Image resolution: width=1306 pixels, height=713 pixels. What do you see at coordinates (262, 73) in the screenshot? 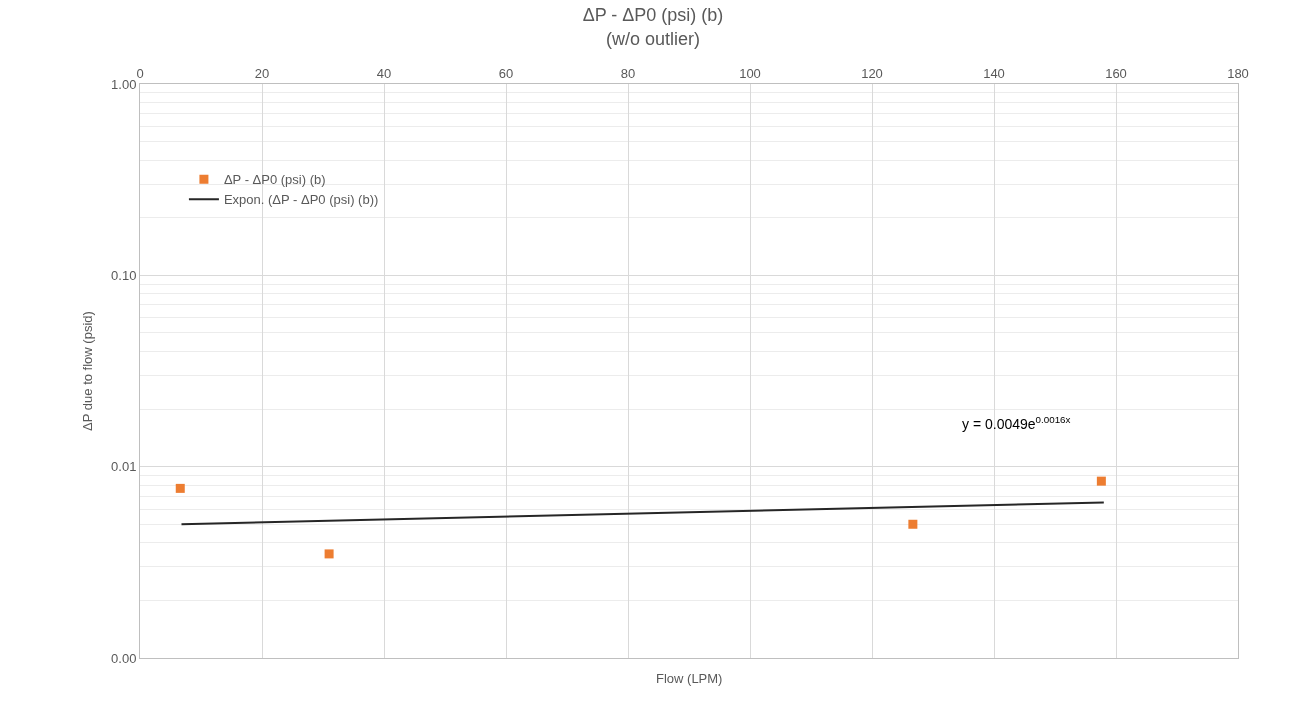
I see `x-tick-label: 20` at bounding box center [262, 73].